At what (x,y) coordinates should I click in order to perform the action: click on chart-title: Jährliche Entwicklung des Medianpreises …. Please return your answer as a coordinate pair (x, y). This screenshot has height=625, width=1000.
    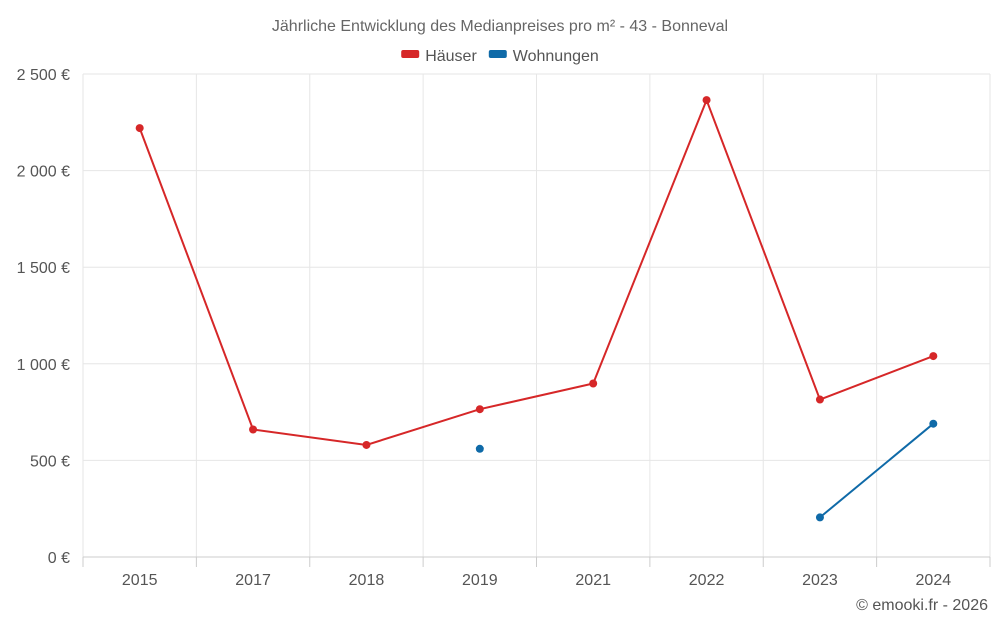
    Looking at the image, I should click on (500, 26).